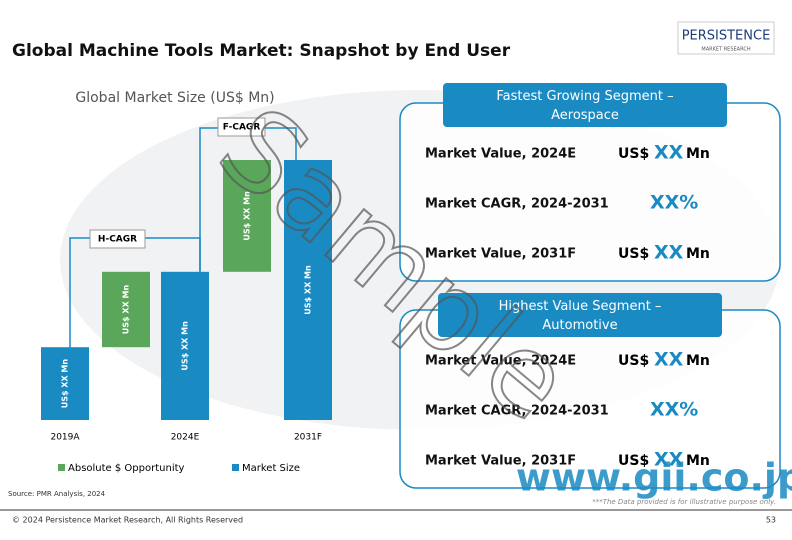 The height and width of the screenshot is (540, 792). What do you see at coordinates (308, 438) in the screenshot?
I see `x-tick-label: 2031F` at bounding box center [308, 438].